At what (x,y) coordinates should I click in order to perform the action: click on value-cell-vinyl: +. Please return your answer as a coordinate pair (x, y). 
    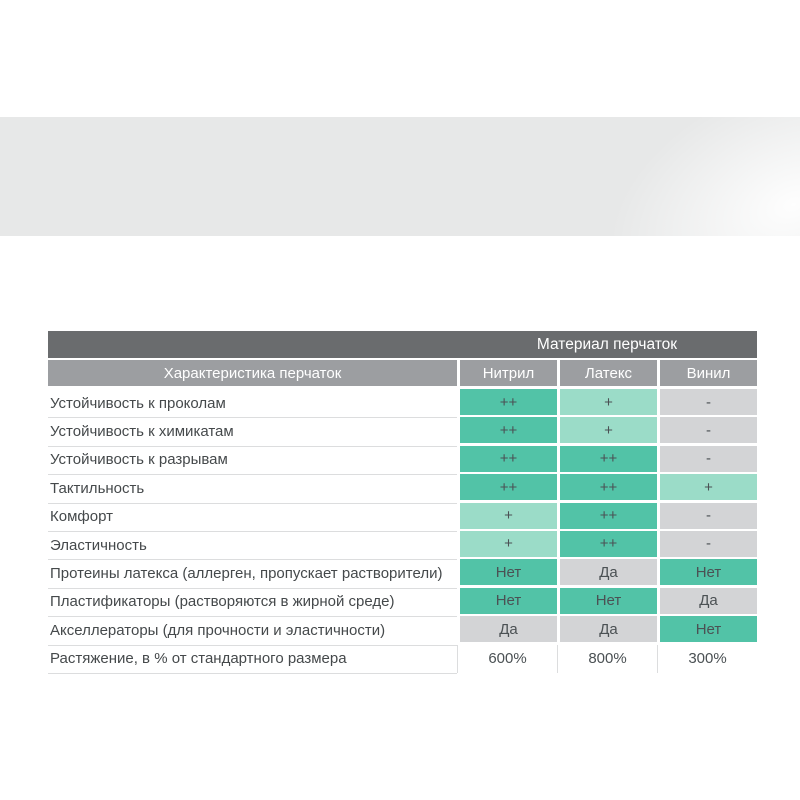
    Looking at the image, I should click on (708, 487).